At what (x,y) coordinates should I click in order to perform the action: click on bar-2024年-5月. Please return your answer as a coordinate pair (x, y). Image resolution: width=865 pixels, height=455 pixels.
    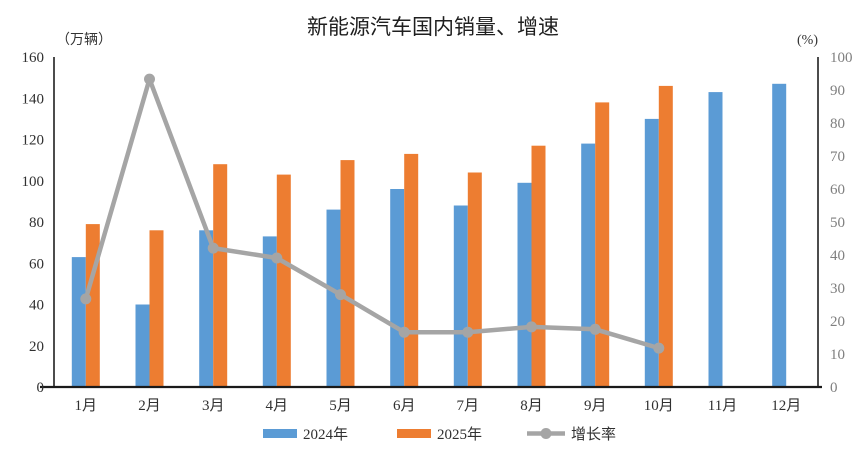
    Looking at the image, I should click on (333, 298).